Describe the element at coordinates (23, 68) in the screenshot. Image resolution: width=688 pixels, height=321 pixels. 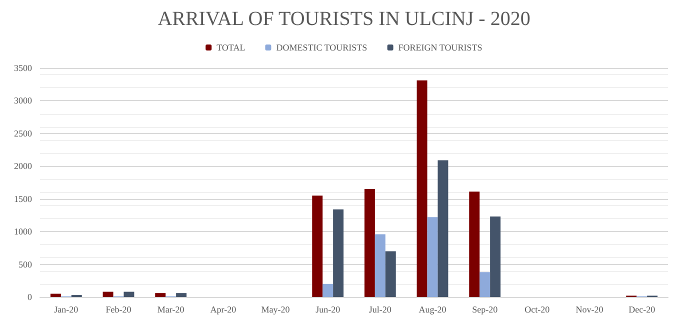
I see `y-tick-label: 3500` at that location.